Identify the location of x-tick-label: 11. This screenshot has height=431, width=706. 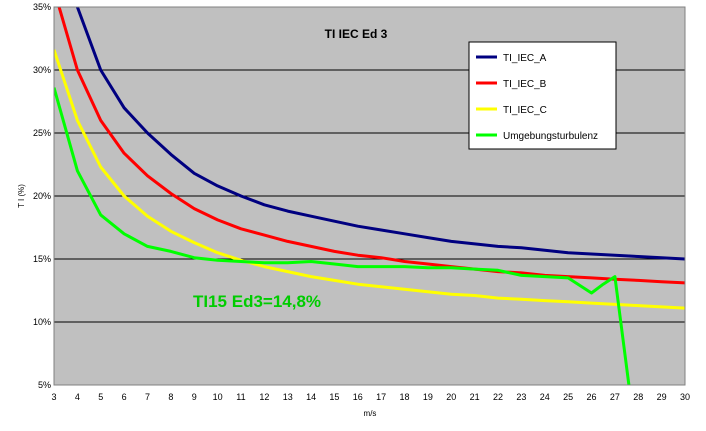
(240, 397).